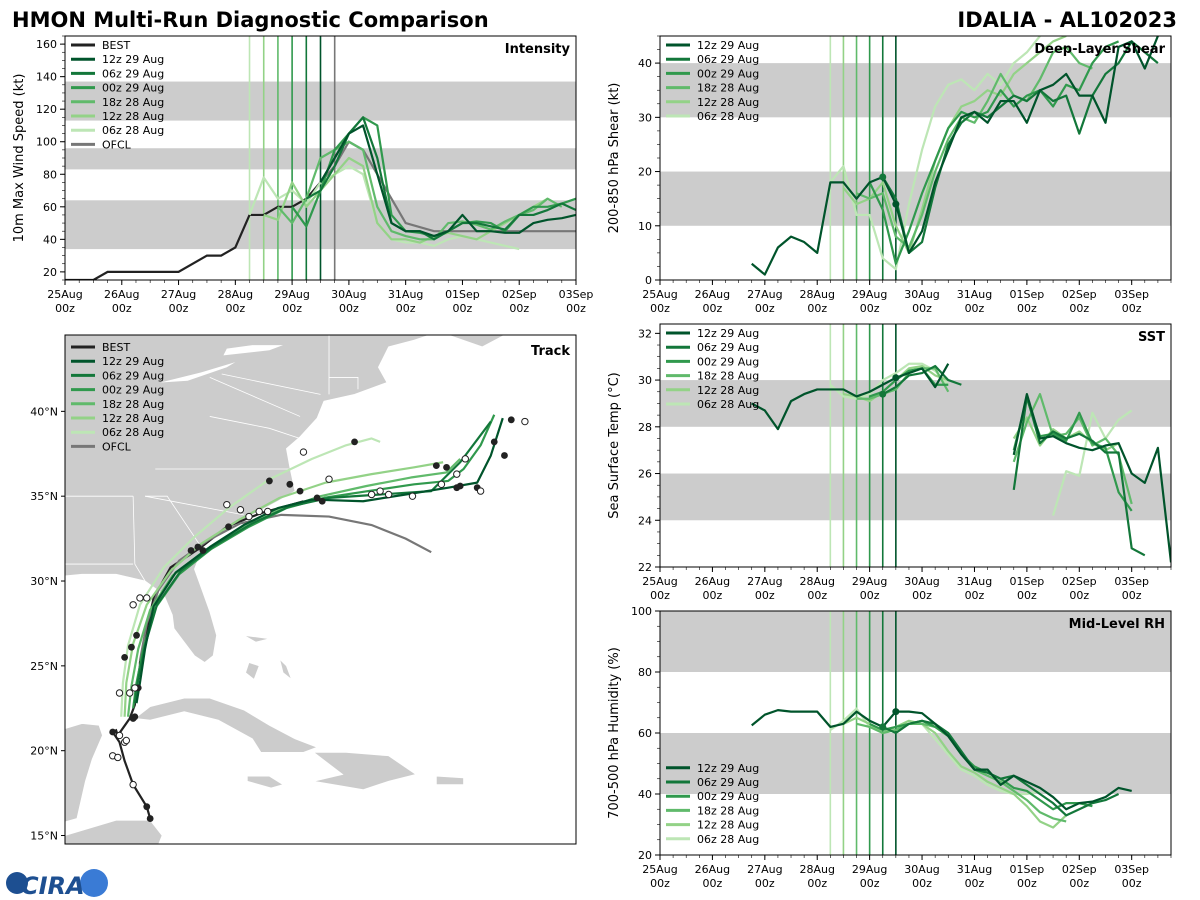 This screenshot has height=900, width=1200. What do you see at coordinates (645, 226) in the screenshot?
I see `shear-ytick-label-1: 10` at bounding box center [645, 226].